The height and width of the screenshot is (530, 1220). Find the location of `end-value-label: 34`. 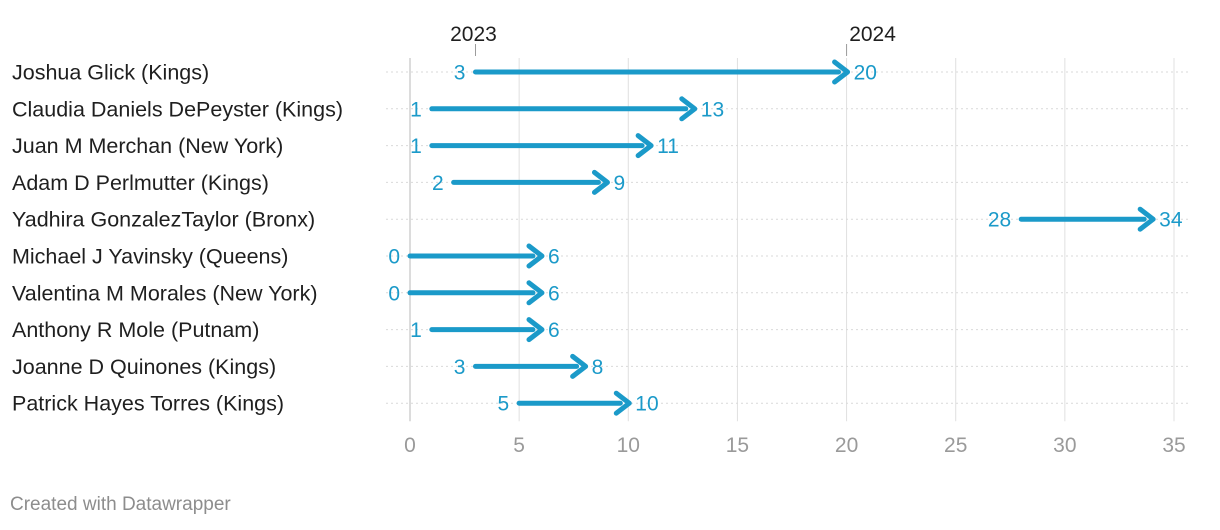

end-value-label: 34 is located at coordinates (1171, 220).